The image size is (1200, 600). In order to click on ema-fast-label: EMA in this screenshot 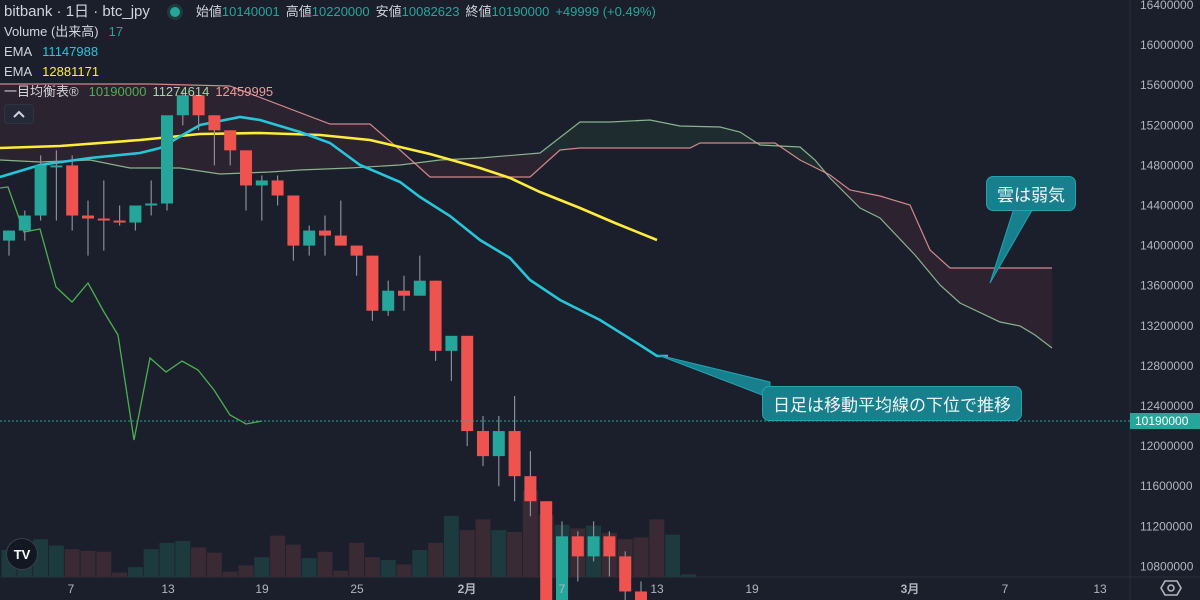, I will do `click(18, 51)`.